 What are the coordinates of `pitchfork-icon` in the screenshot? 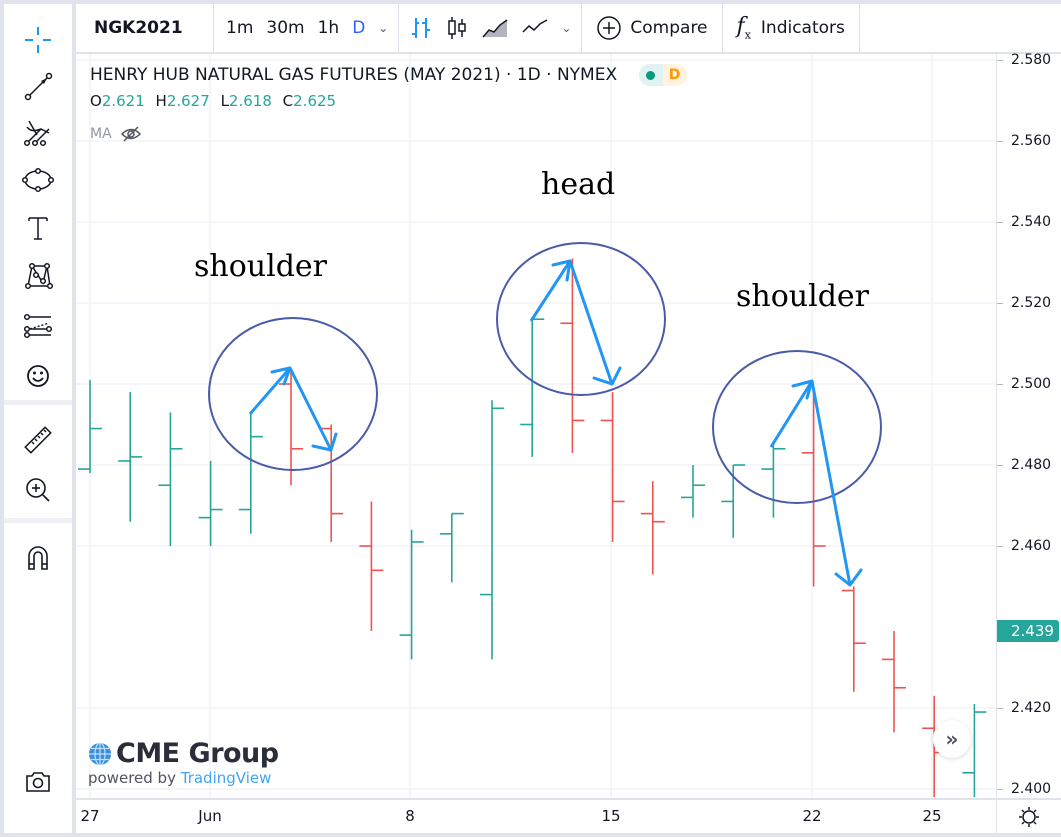 It's located at (38, 132).